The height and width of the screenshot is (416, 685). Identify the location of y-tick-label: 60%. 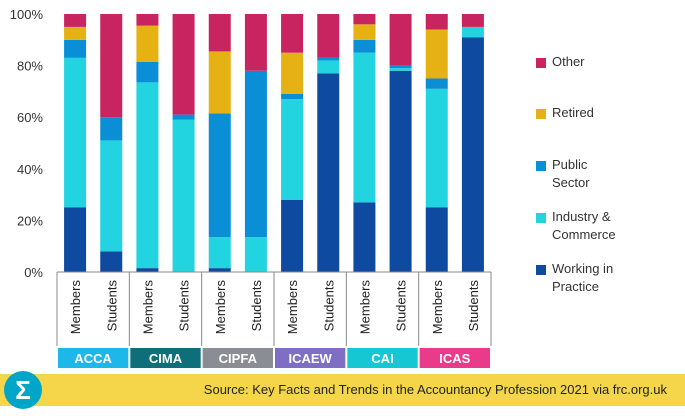
(30, 117).